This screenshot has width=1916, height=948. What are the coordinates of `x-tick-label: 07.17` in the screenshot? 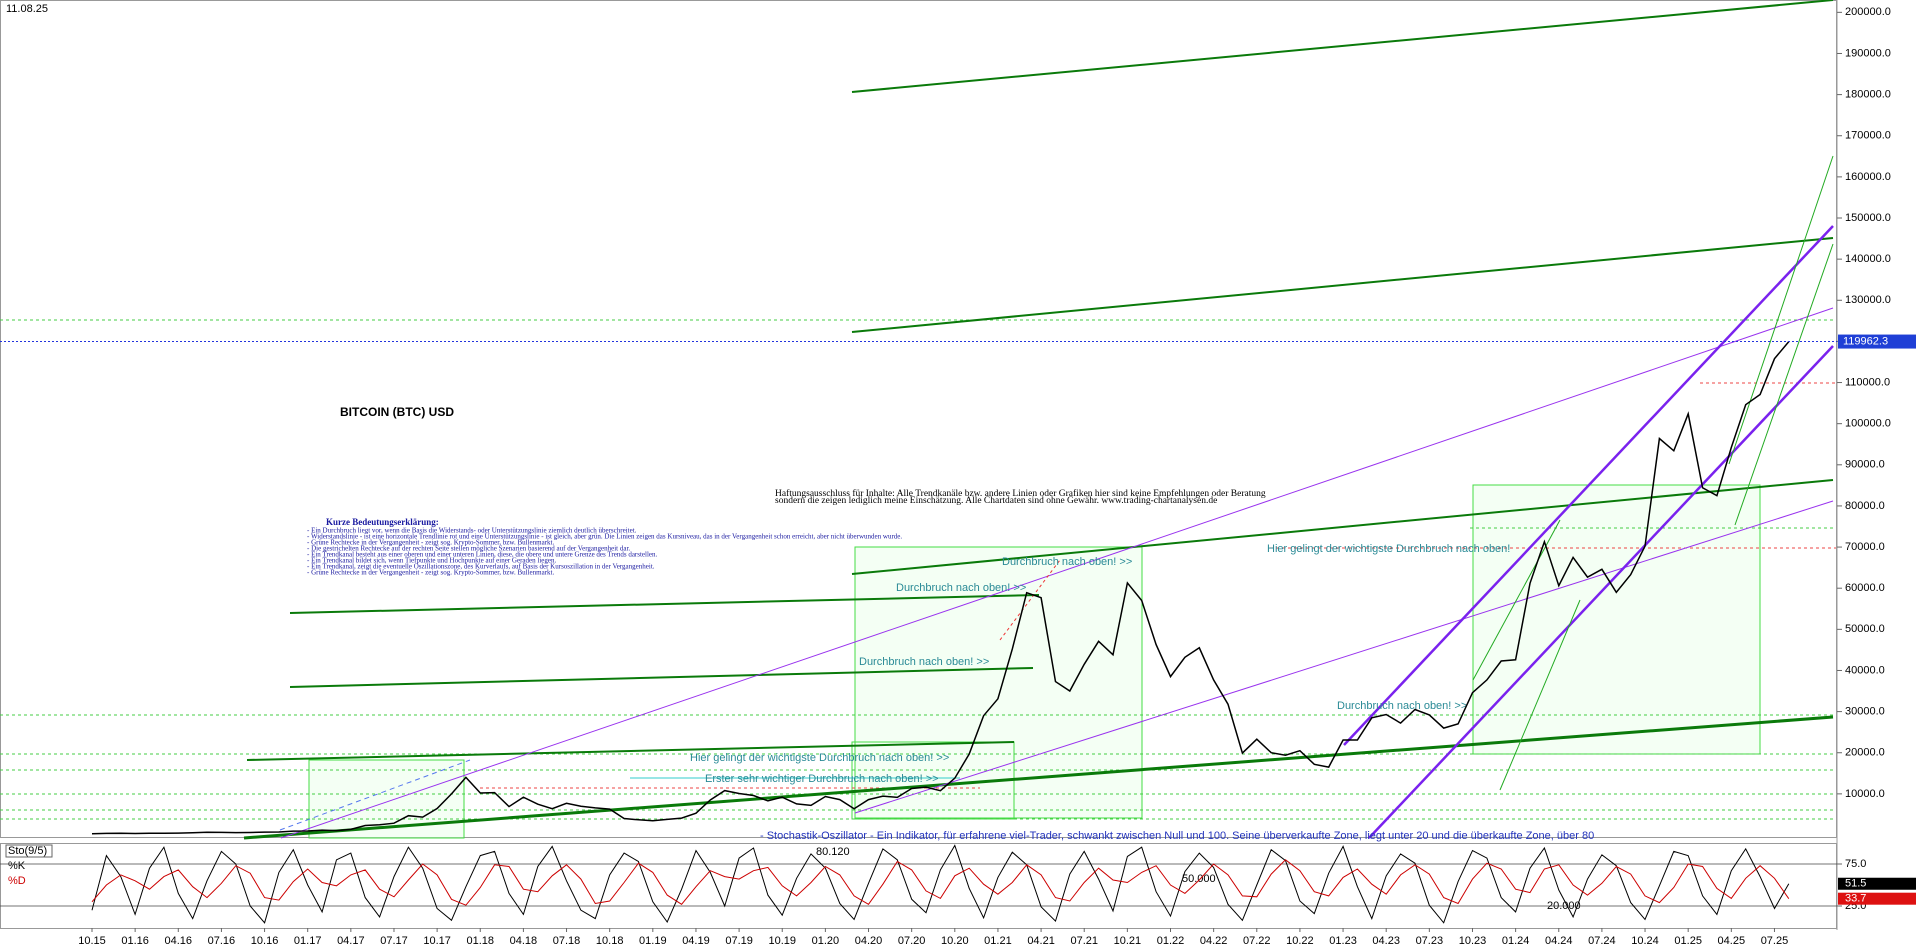 It's located at (394, 941).